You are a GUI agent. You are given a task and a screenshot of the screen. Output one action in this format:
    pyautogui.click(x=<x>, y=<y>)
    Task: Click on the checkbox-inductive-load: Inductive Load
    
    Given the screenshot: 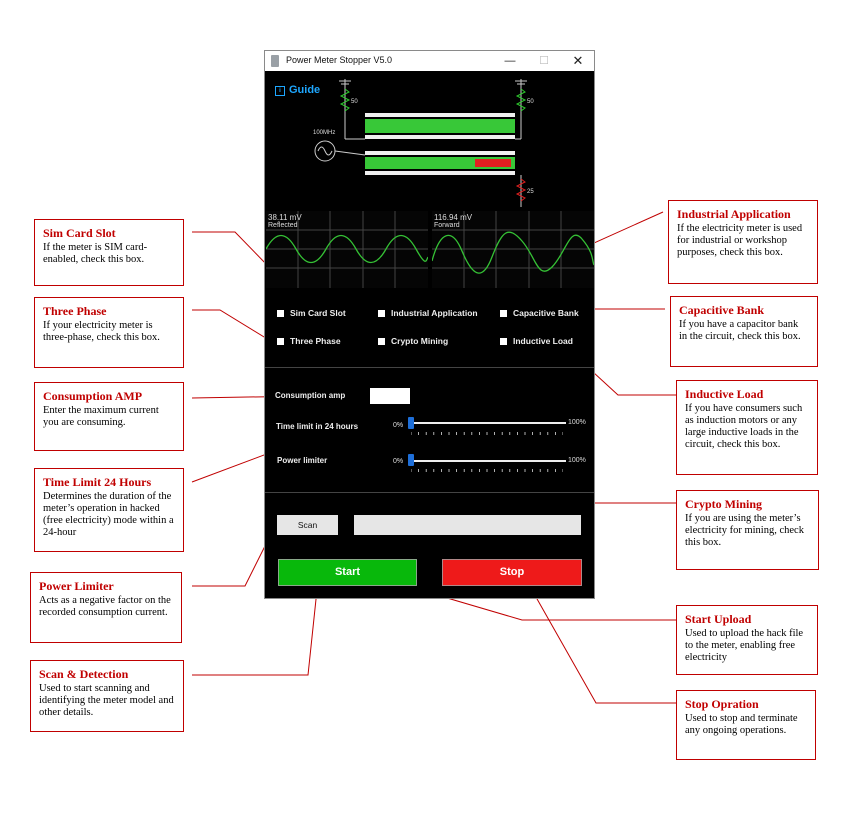 What is the action you would take?
    pyautogui.click(x=536, y=341)
    